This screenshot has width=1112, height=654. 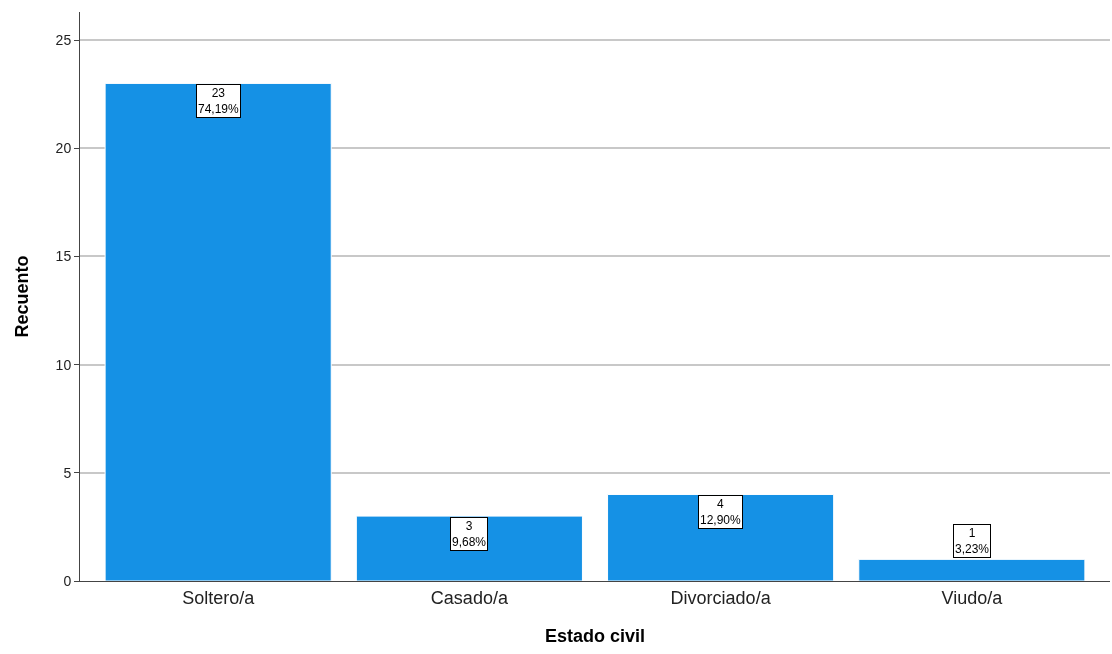 What do you see at coordinates (21, 296) in the screenshot?
I see `y-axis-title: Recuento` at bounding box center [21, 296].